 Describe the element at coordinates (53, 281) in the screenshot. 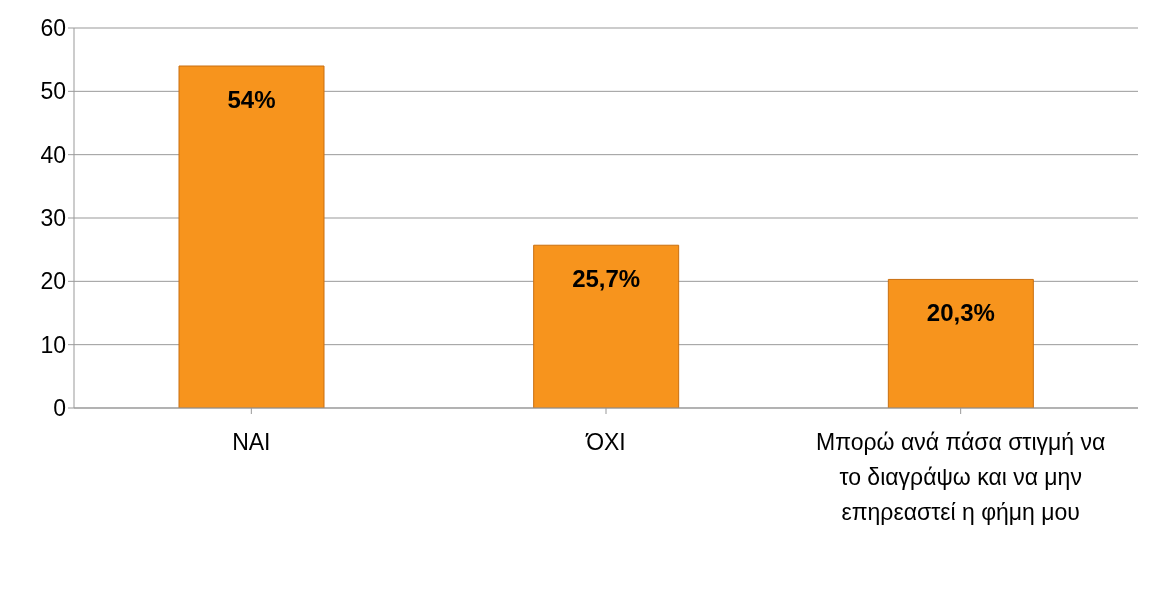

I see `y-tick-label: 20` at that location.